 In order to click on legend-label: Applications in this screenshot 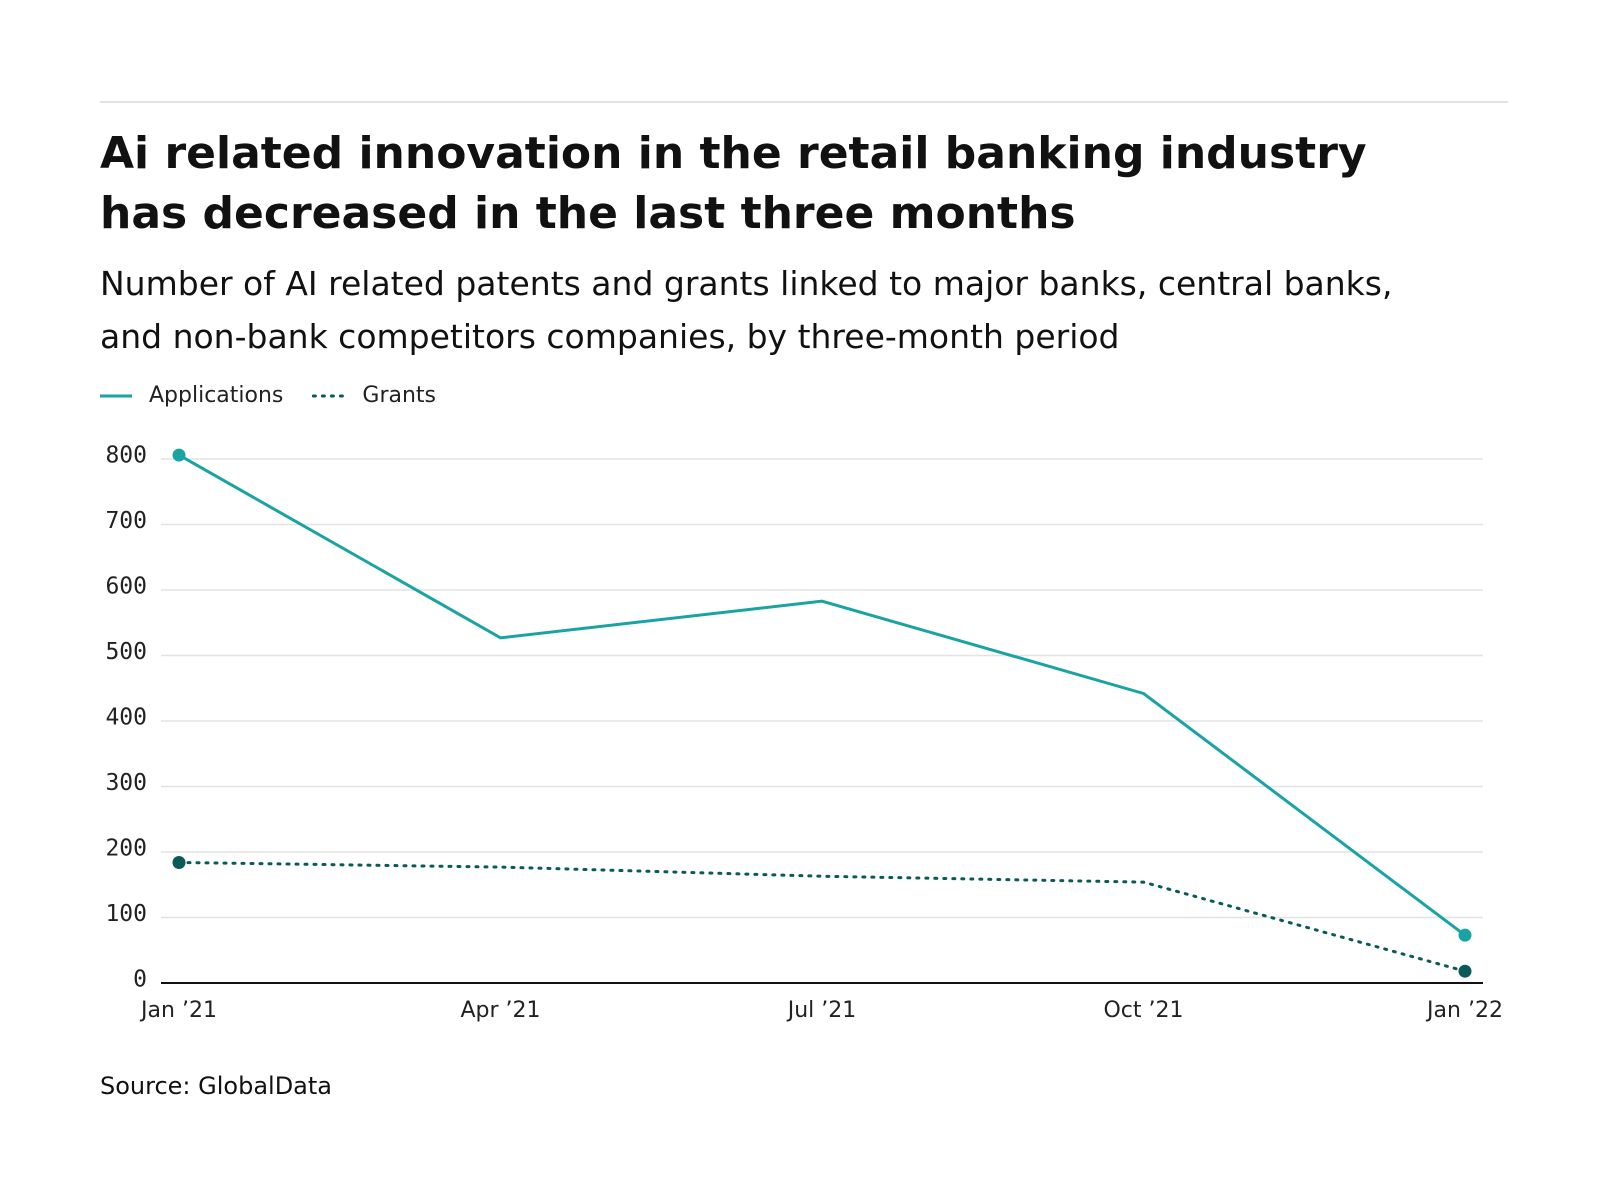, I will do `click(216, 395)`.